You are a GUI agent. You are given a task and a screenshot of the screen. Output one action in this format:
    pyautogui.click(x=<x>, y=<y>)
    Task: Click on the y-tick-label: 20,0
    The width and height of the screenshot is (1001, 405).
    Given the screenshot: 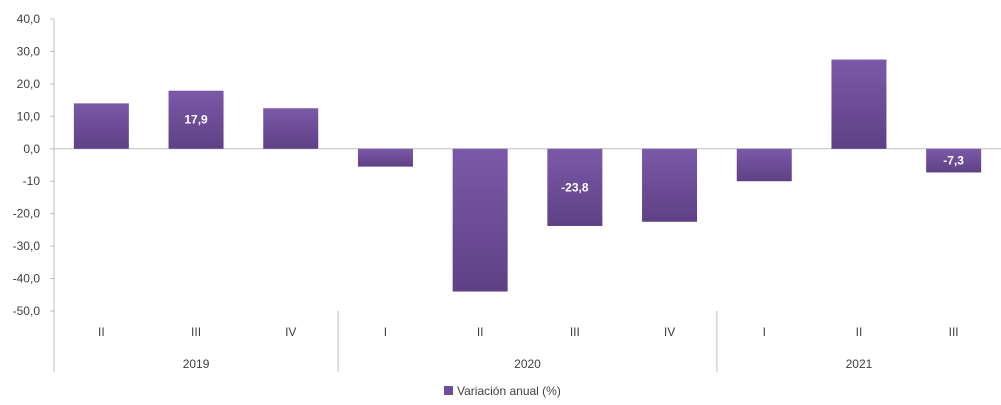 What is the action you would take?
    pyautogui.click(x=29, y=84)
    